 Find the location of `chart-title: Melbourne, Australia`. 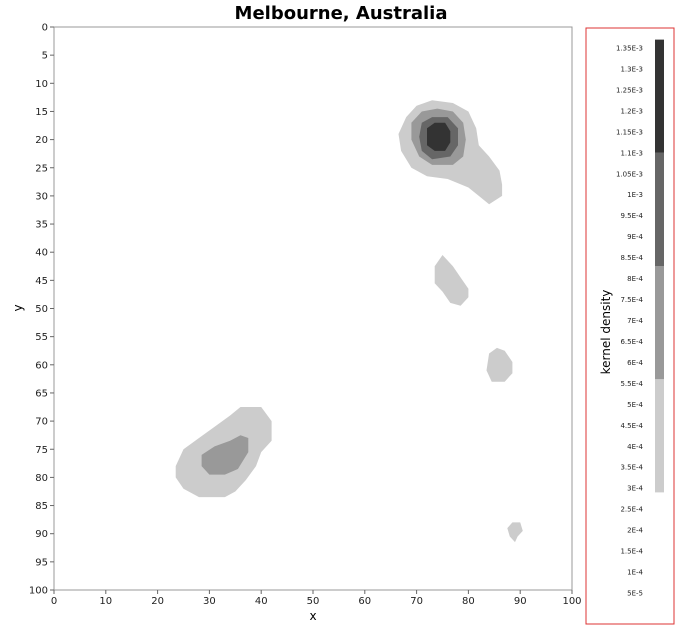

chart-title: Melbourne, Australia is located at coordinates (341, 13).